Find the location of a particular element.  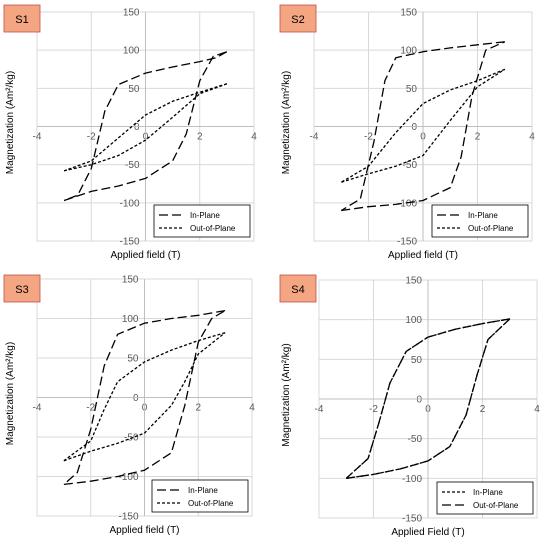

sample-tag-label: S1 is located at coordinates (21, 20).